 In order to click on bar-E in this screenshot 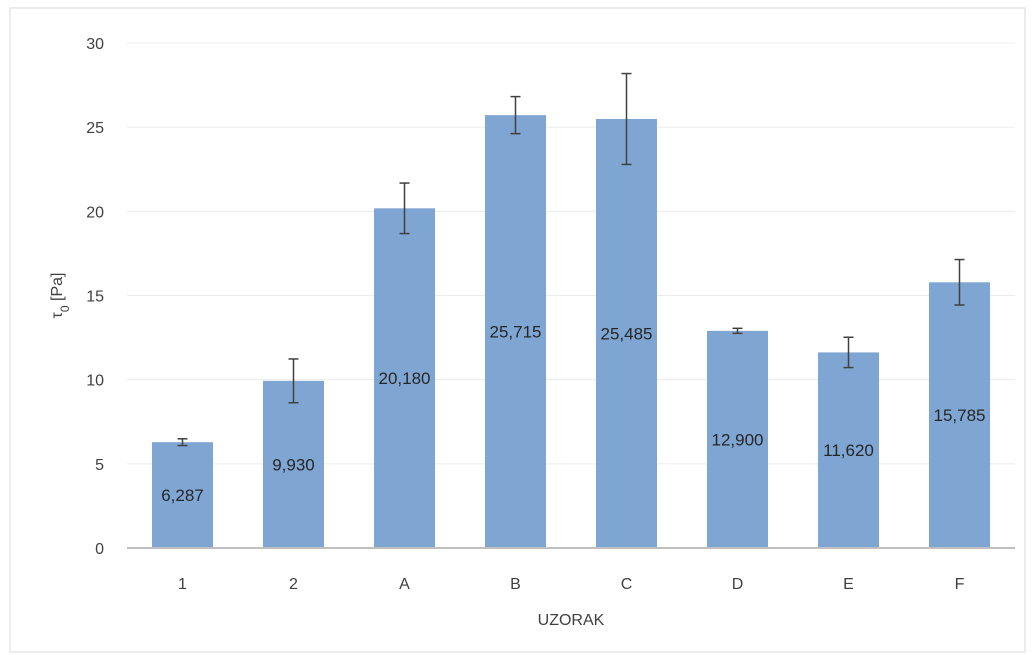, I will do `click(848, 450)`.